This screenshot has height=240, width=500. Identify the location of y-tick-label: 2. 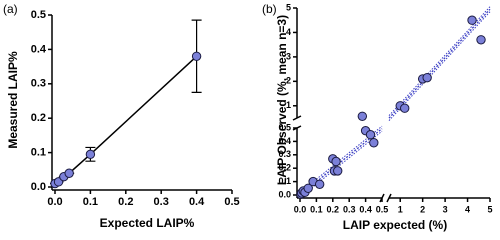
(288, 81).